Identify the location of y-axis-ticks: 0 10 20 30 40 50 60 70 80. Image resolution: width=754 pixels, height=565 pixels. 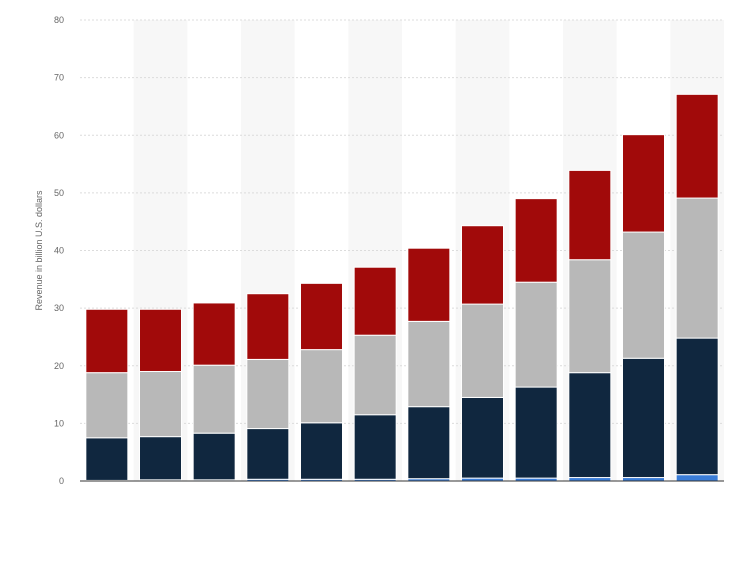
(59, 250).